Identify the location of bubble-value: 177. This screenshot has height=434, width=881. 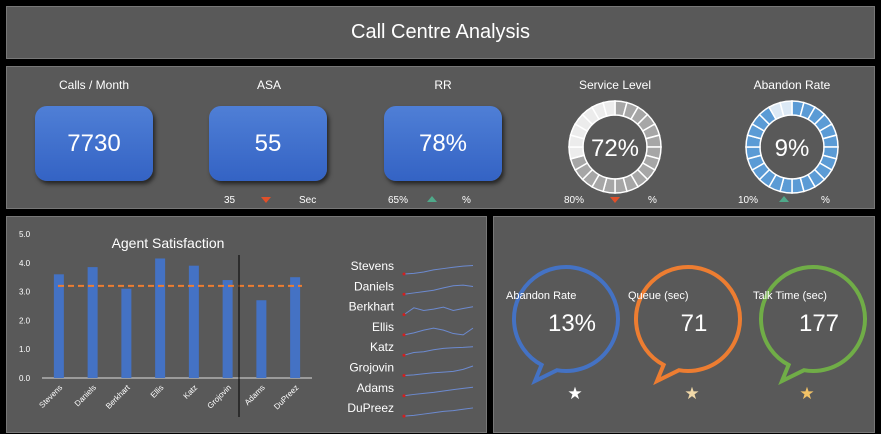
(819, 323).